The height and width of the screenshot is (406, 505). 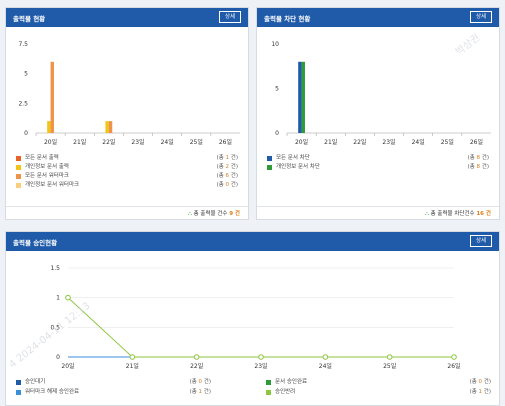 I want to click on output-detail-button: 상세, so click(x=230, y=17).